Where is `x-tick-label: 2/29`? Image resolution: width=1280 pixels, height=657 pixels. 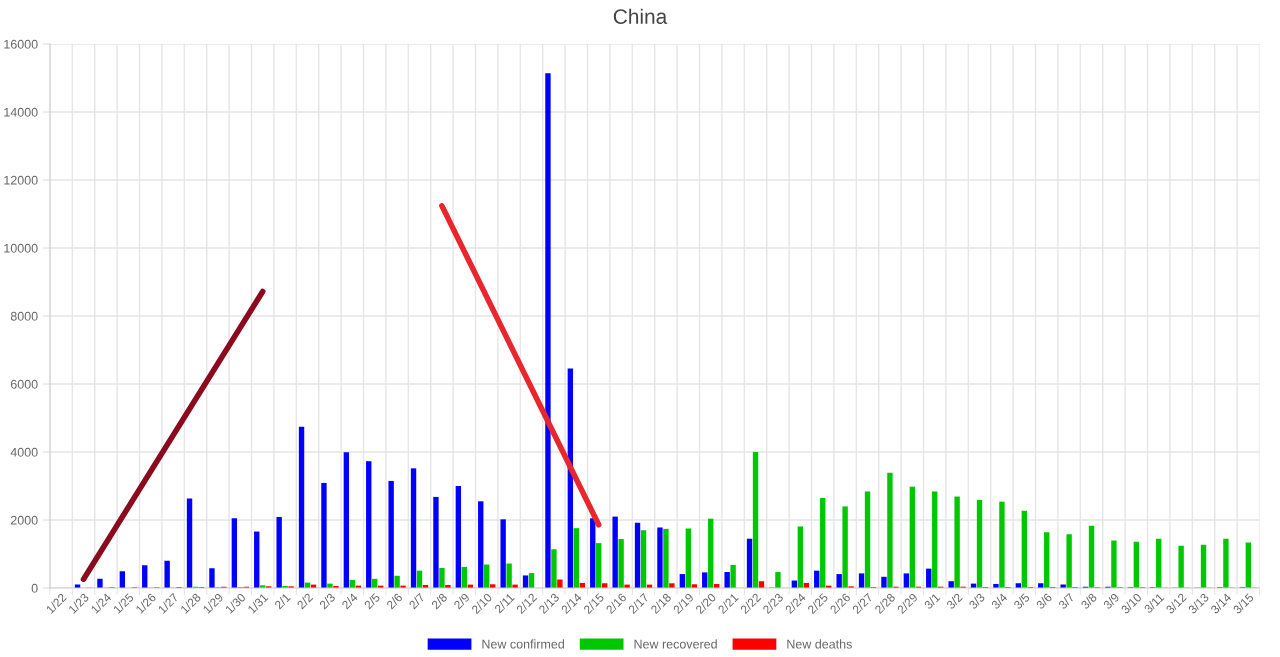
x-tick-label: 2/29 is located at coordinates (907, 603).